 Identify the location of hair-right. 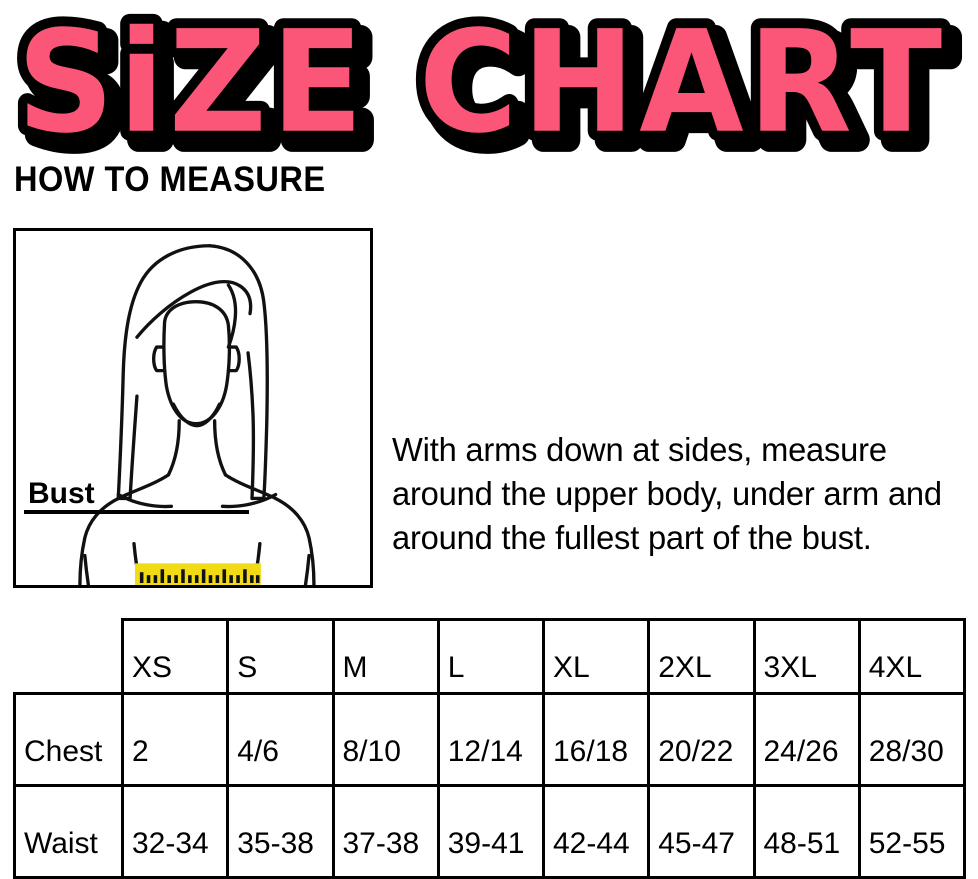
(238, 372).